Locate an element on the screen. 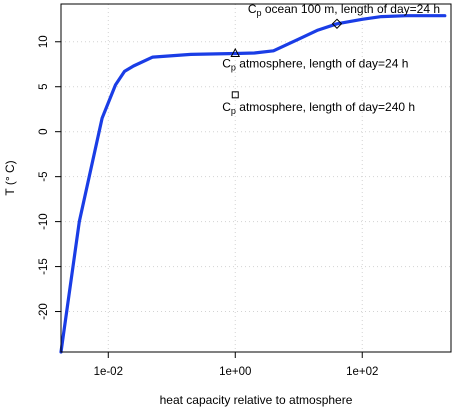 This screenshot has width=456, height=412. x-axis-label: heat capacity relative to atmosphere is located at coordinates (256, 400).